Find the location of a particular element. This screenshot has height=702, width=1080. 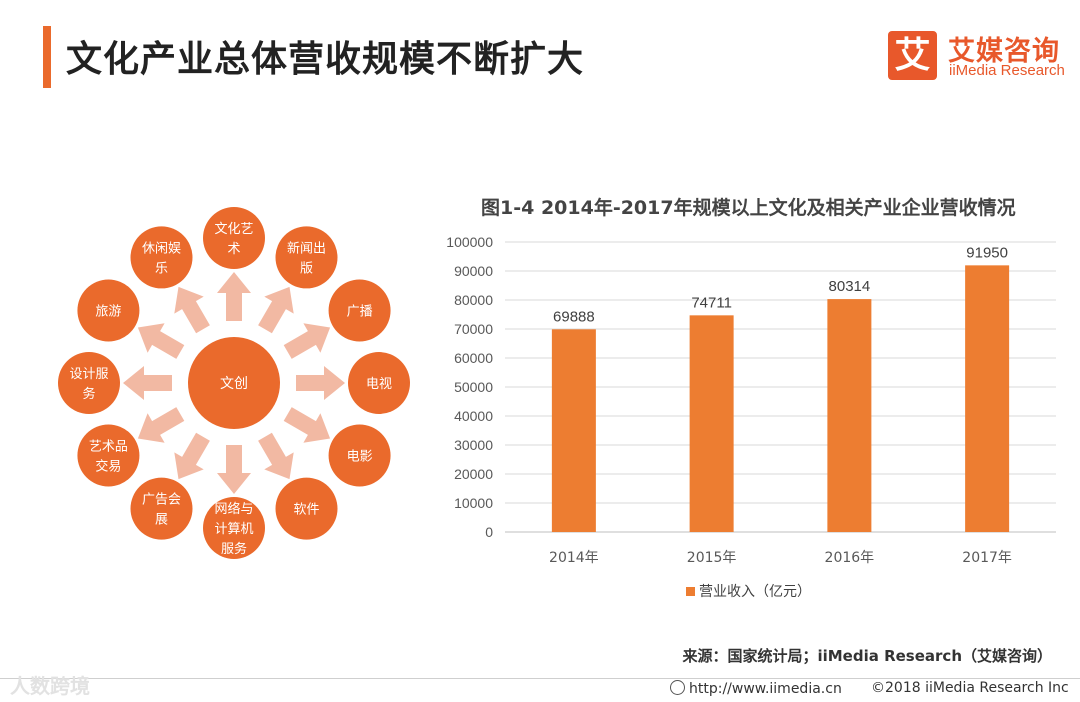

logo-name-cn: 艾媒咨询 is located at coordinates (1004, 51).